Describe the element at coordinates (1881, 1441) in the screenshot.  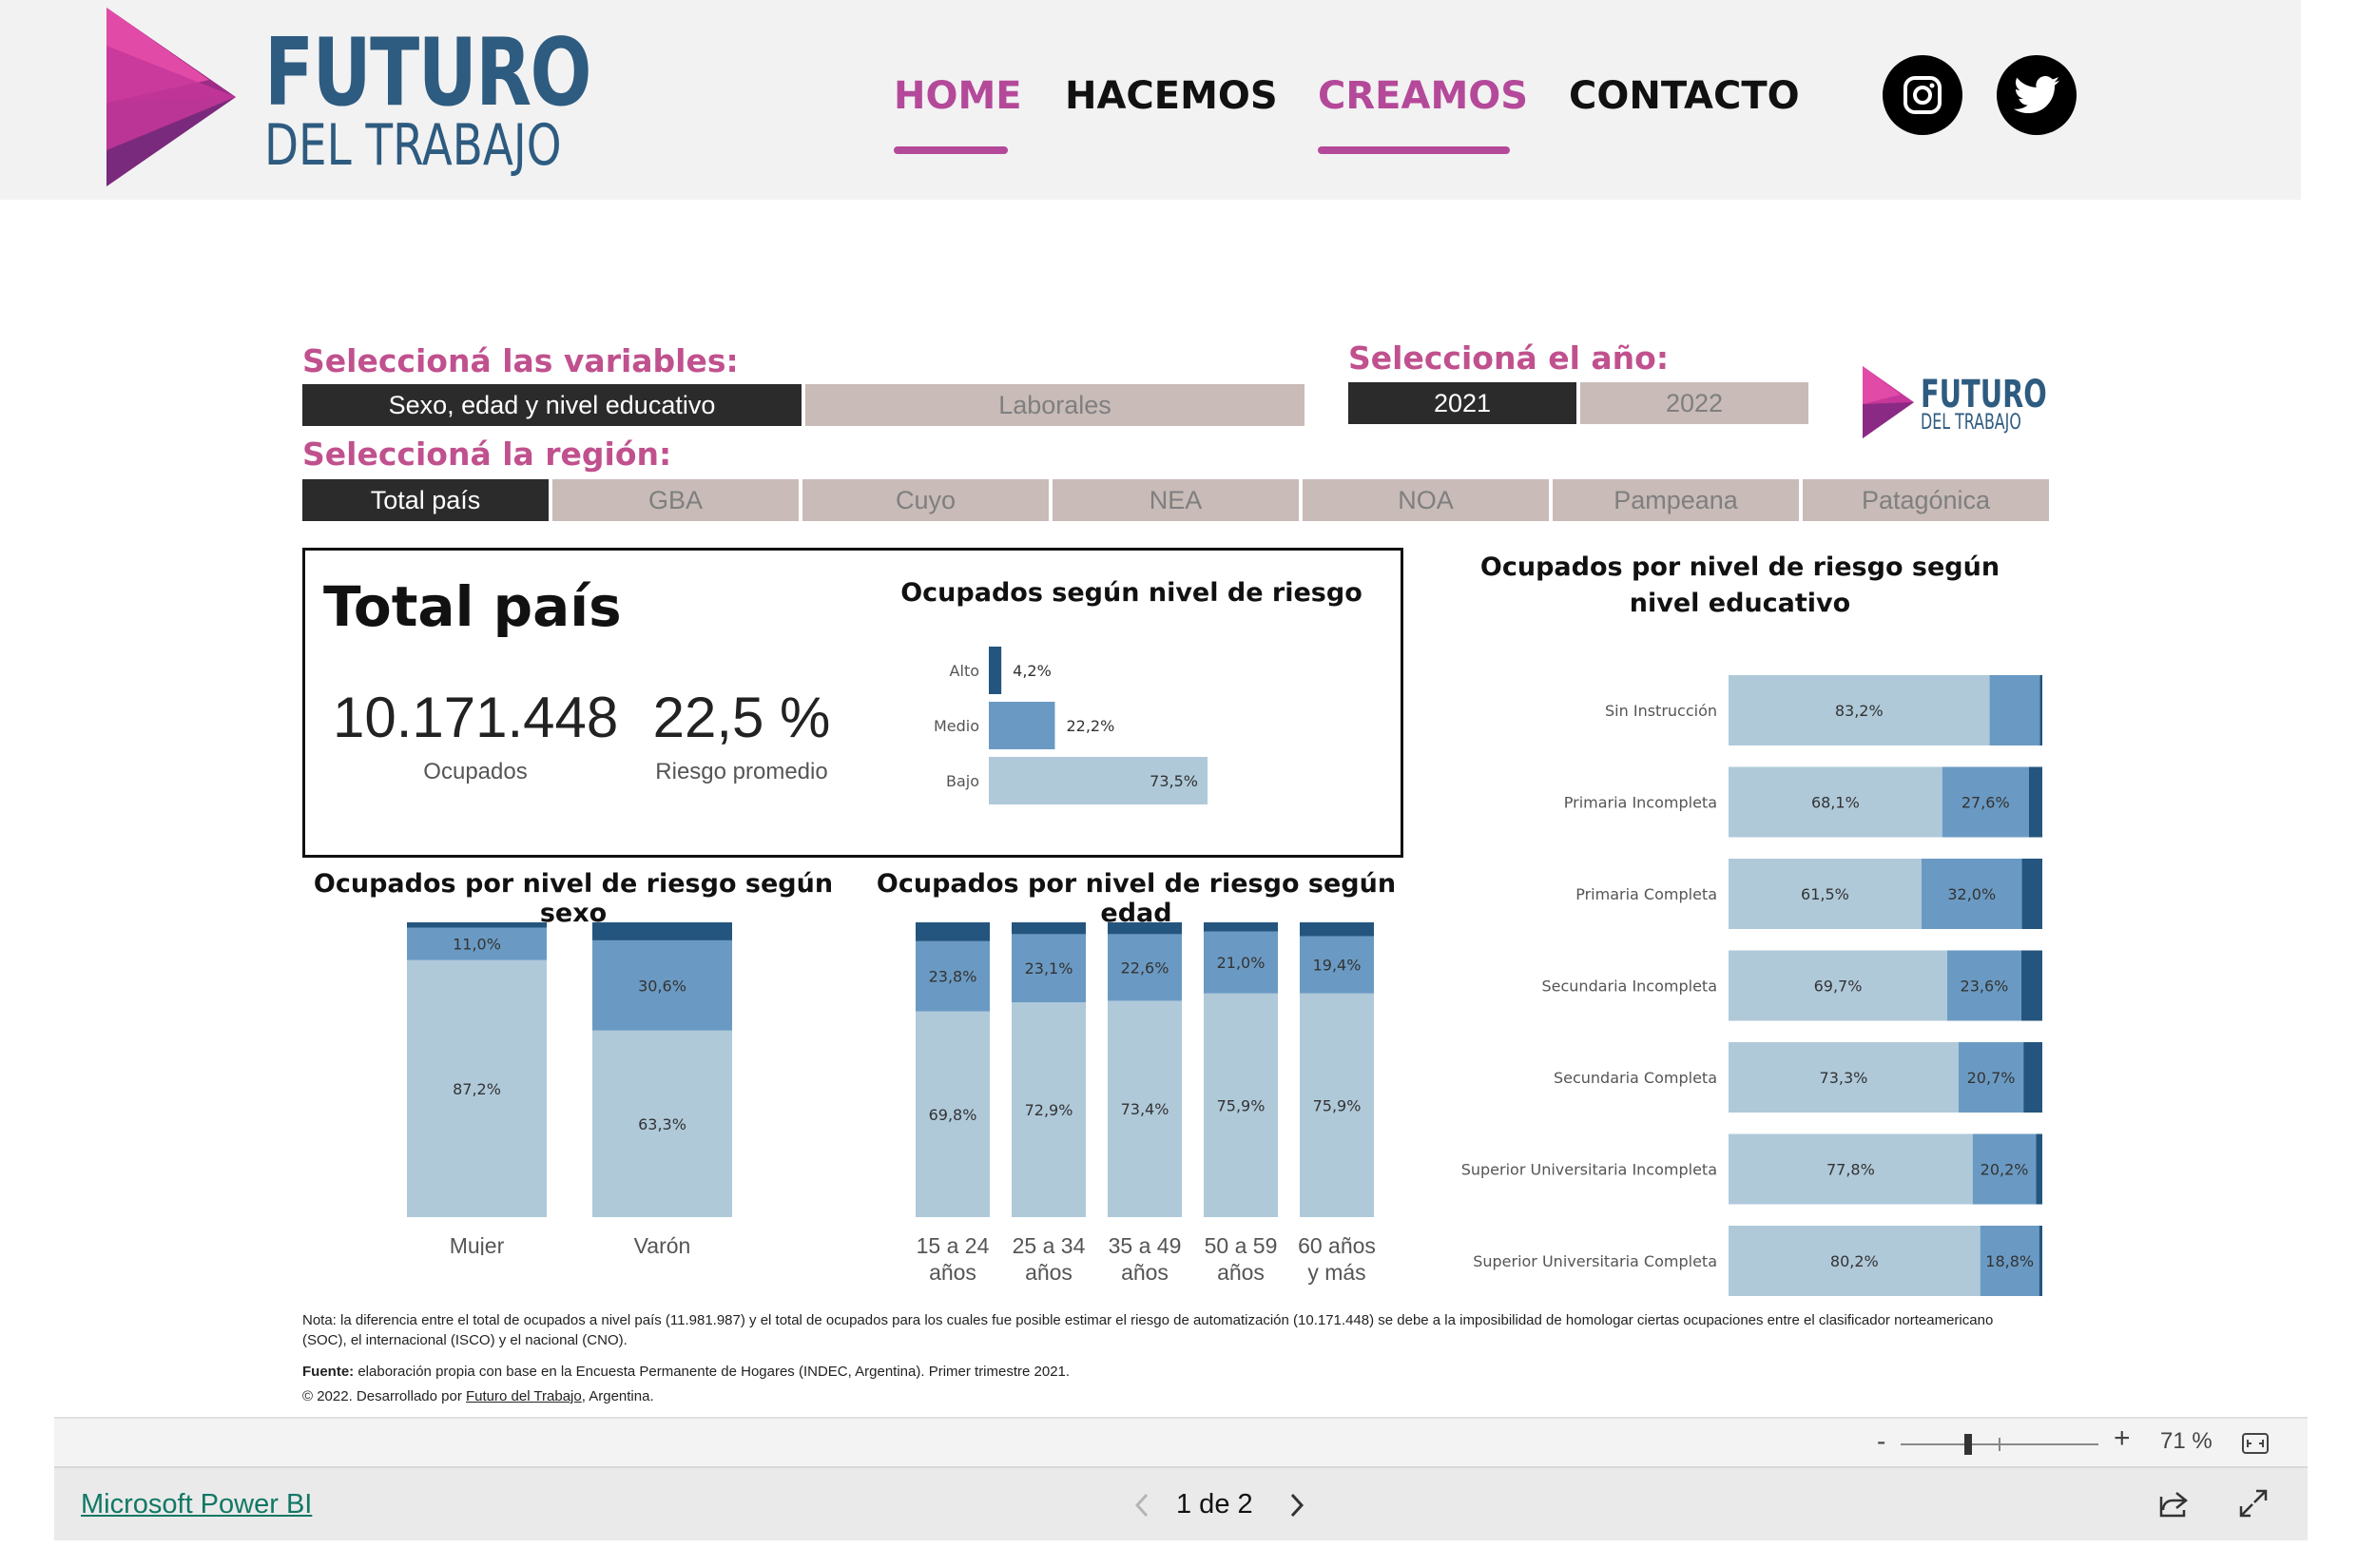
I see `zoom-out-button: -` at that location.